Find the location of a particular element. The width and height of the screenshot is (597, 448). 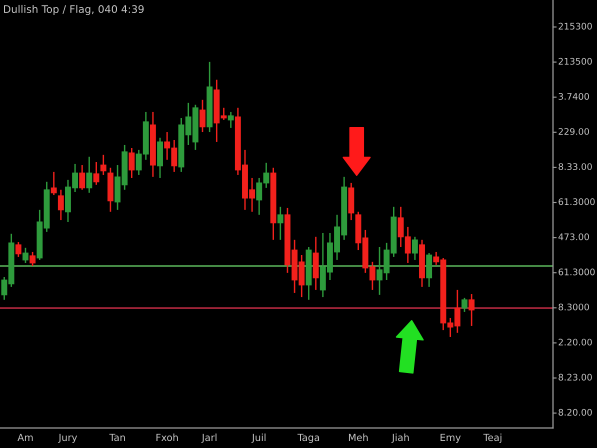

x-tick-label: Juil is located at coordinates (258, 438).